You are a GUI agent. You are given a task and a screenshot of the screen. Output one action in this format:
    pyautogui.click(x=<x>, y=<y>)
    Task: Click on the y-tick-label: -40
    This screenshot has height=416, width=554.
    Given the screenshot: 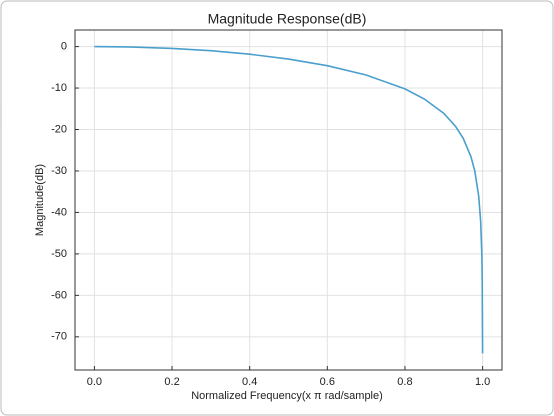 What is the action you would take?
    pyautogui.click(x=59, y=212)
    